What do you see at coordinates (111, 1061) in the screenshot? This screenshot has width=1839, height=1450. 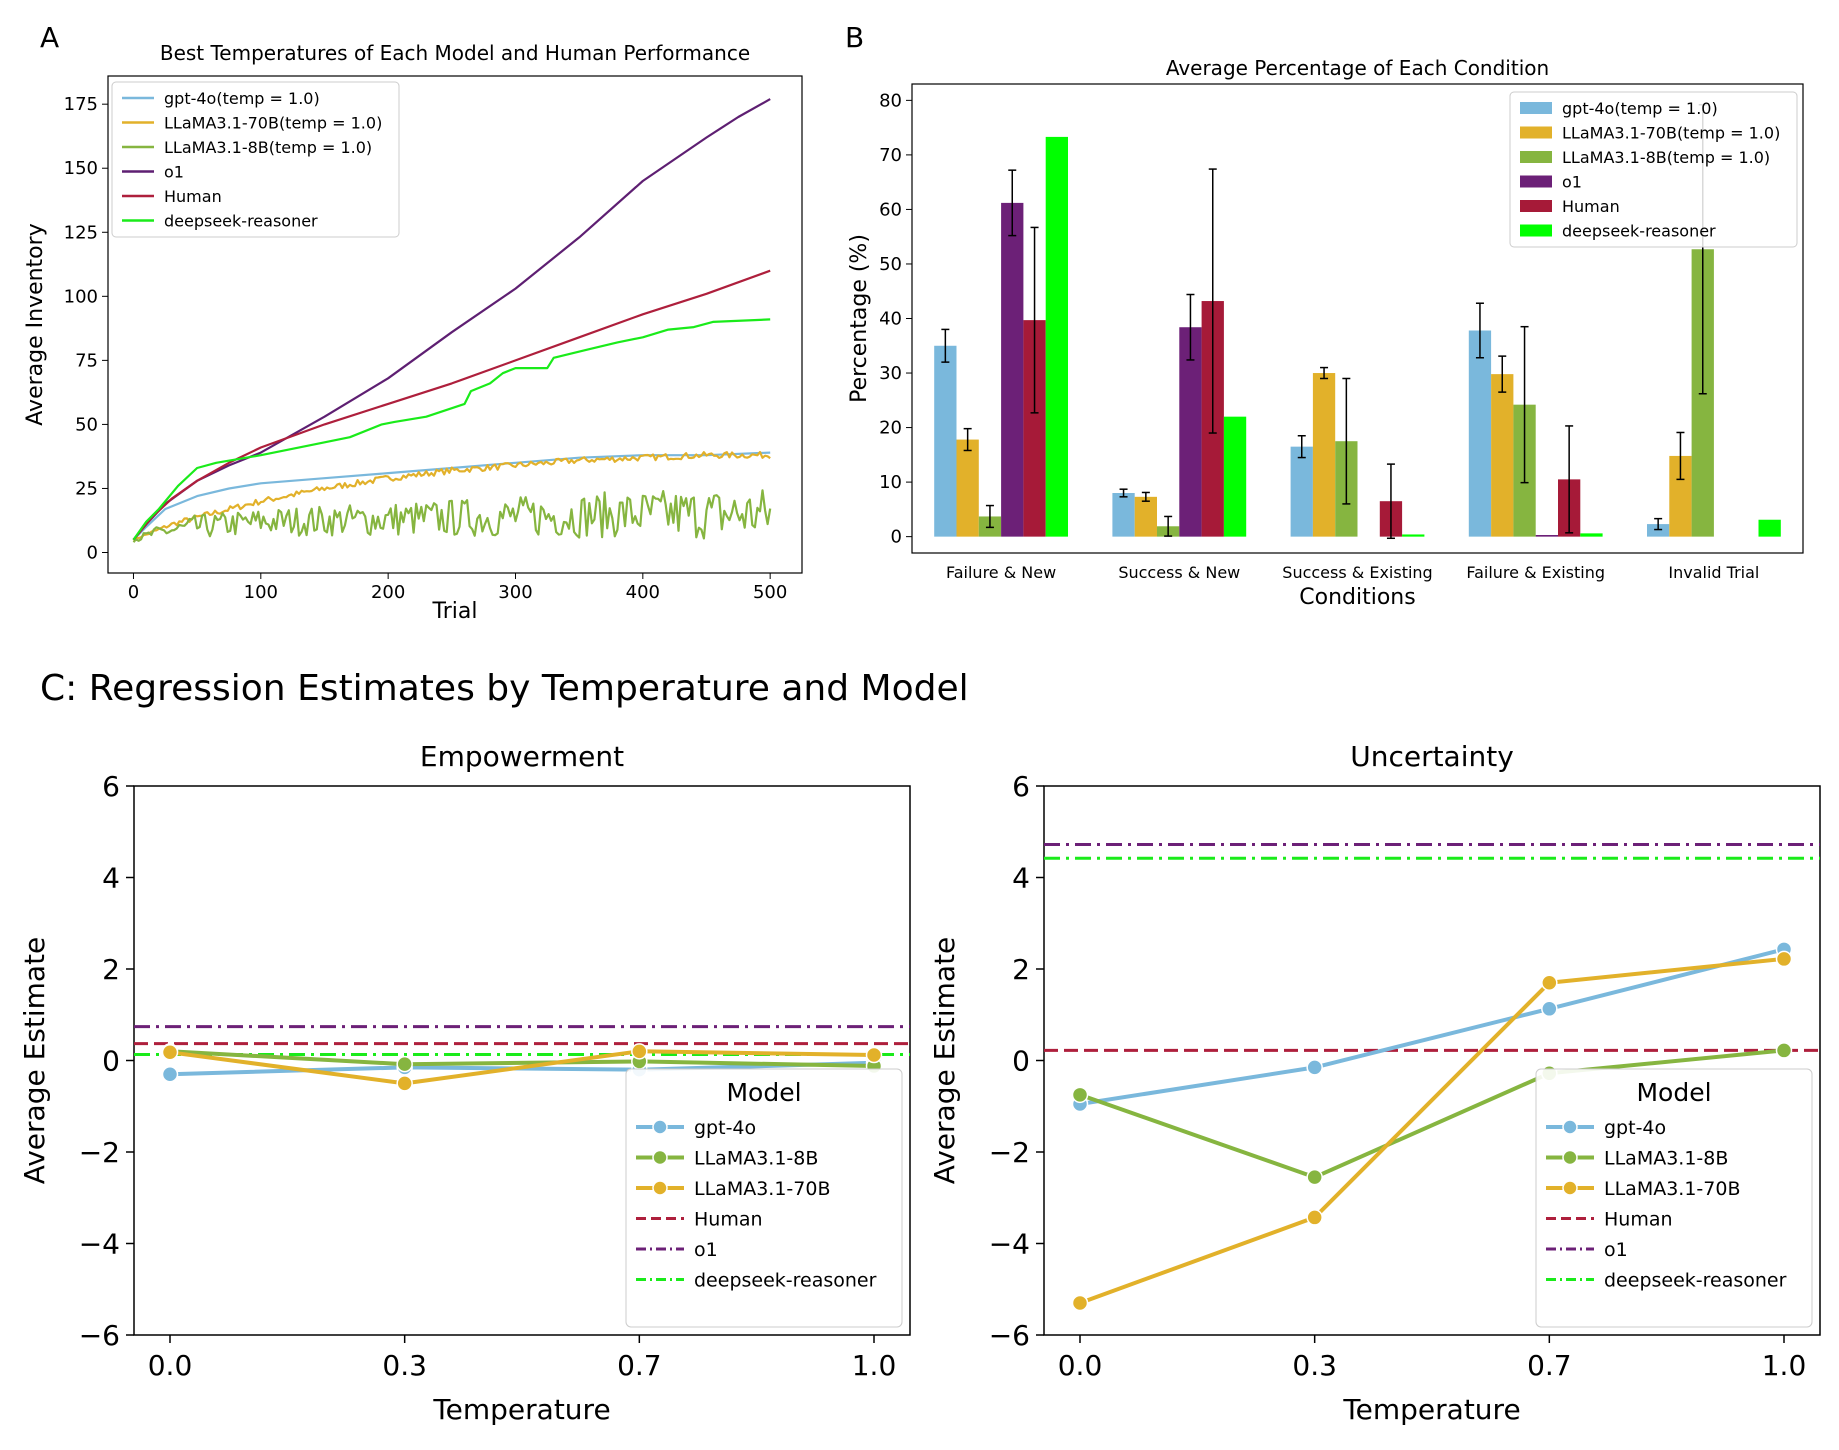 I see `y-tick-label: 0` at bounding box center [111, 1061].